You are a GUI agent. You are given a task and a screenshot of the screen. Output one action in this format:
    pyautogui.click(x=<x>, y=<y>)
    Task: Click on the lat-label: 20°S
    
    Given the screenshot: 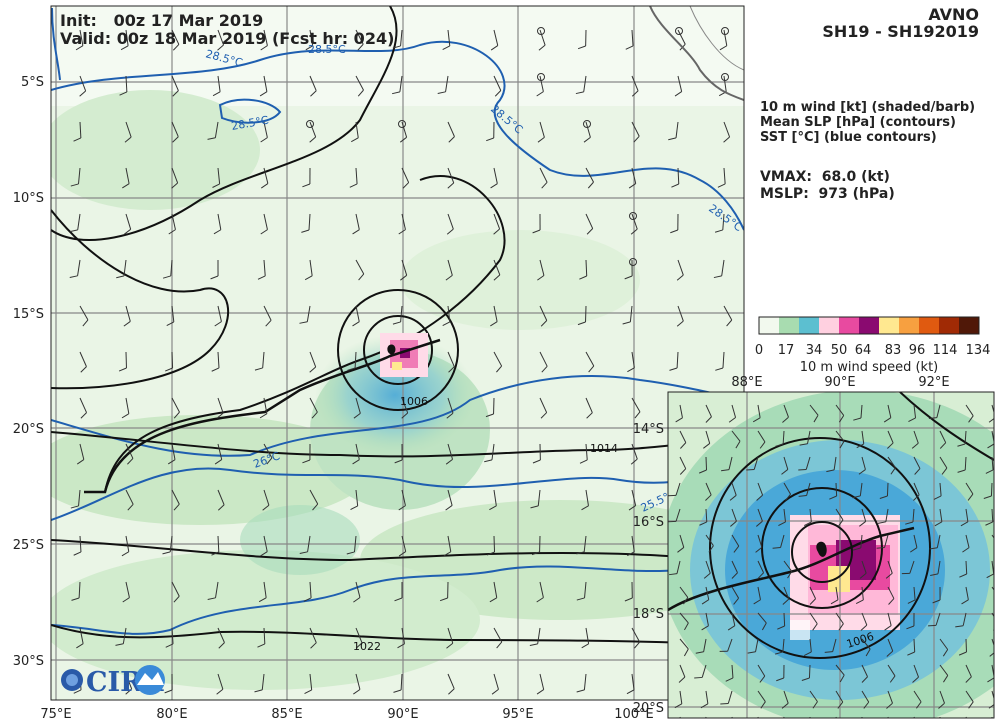 What is the action you would take?
    pyautogui.click(x=28, y=429)
    